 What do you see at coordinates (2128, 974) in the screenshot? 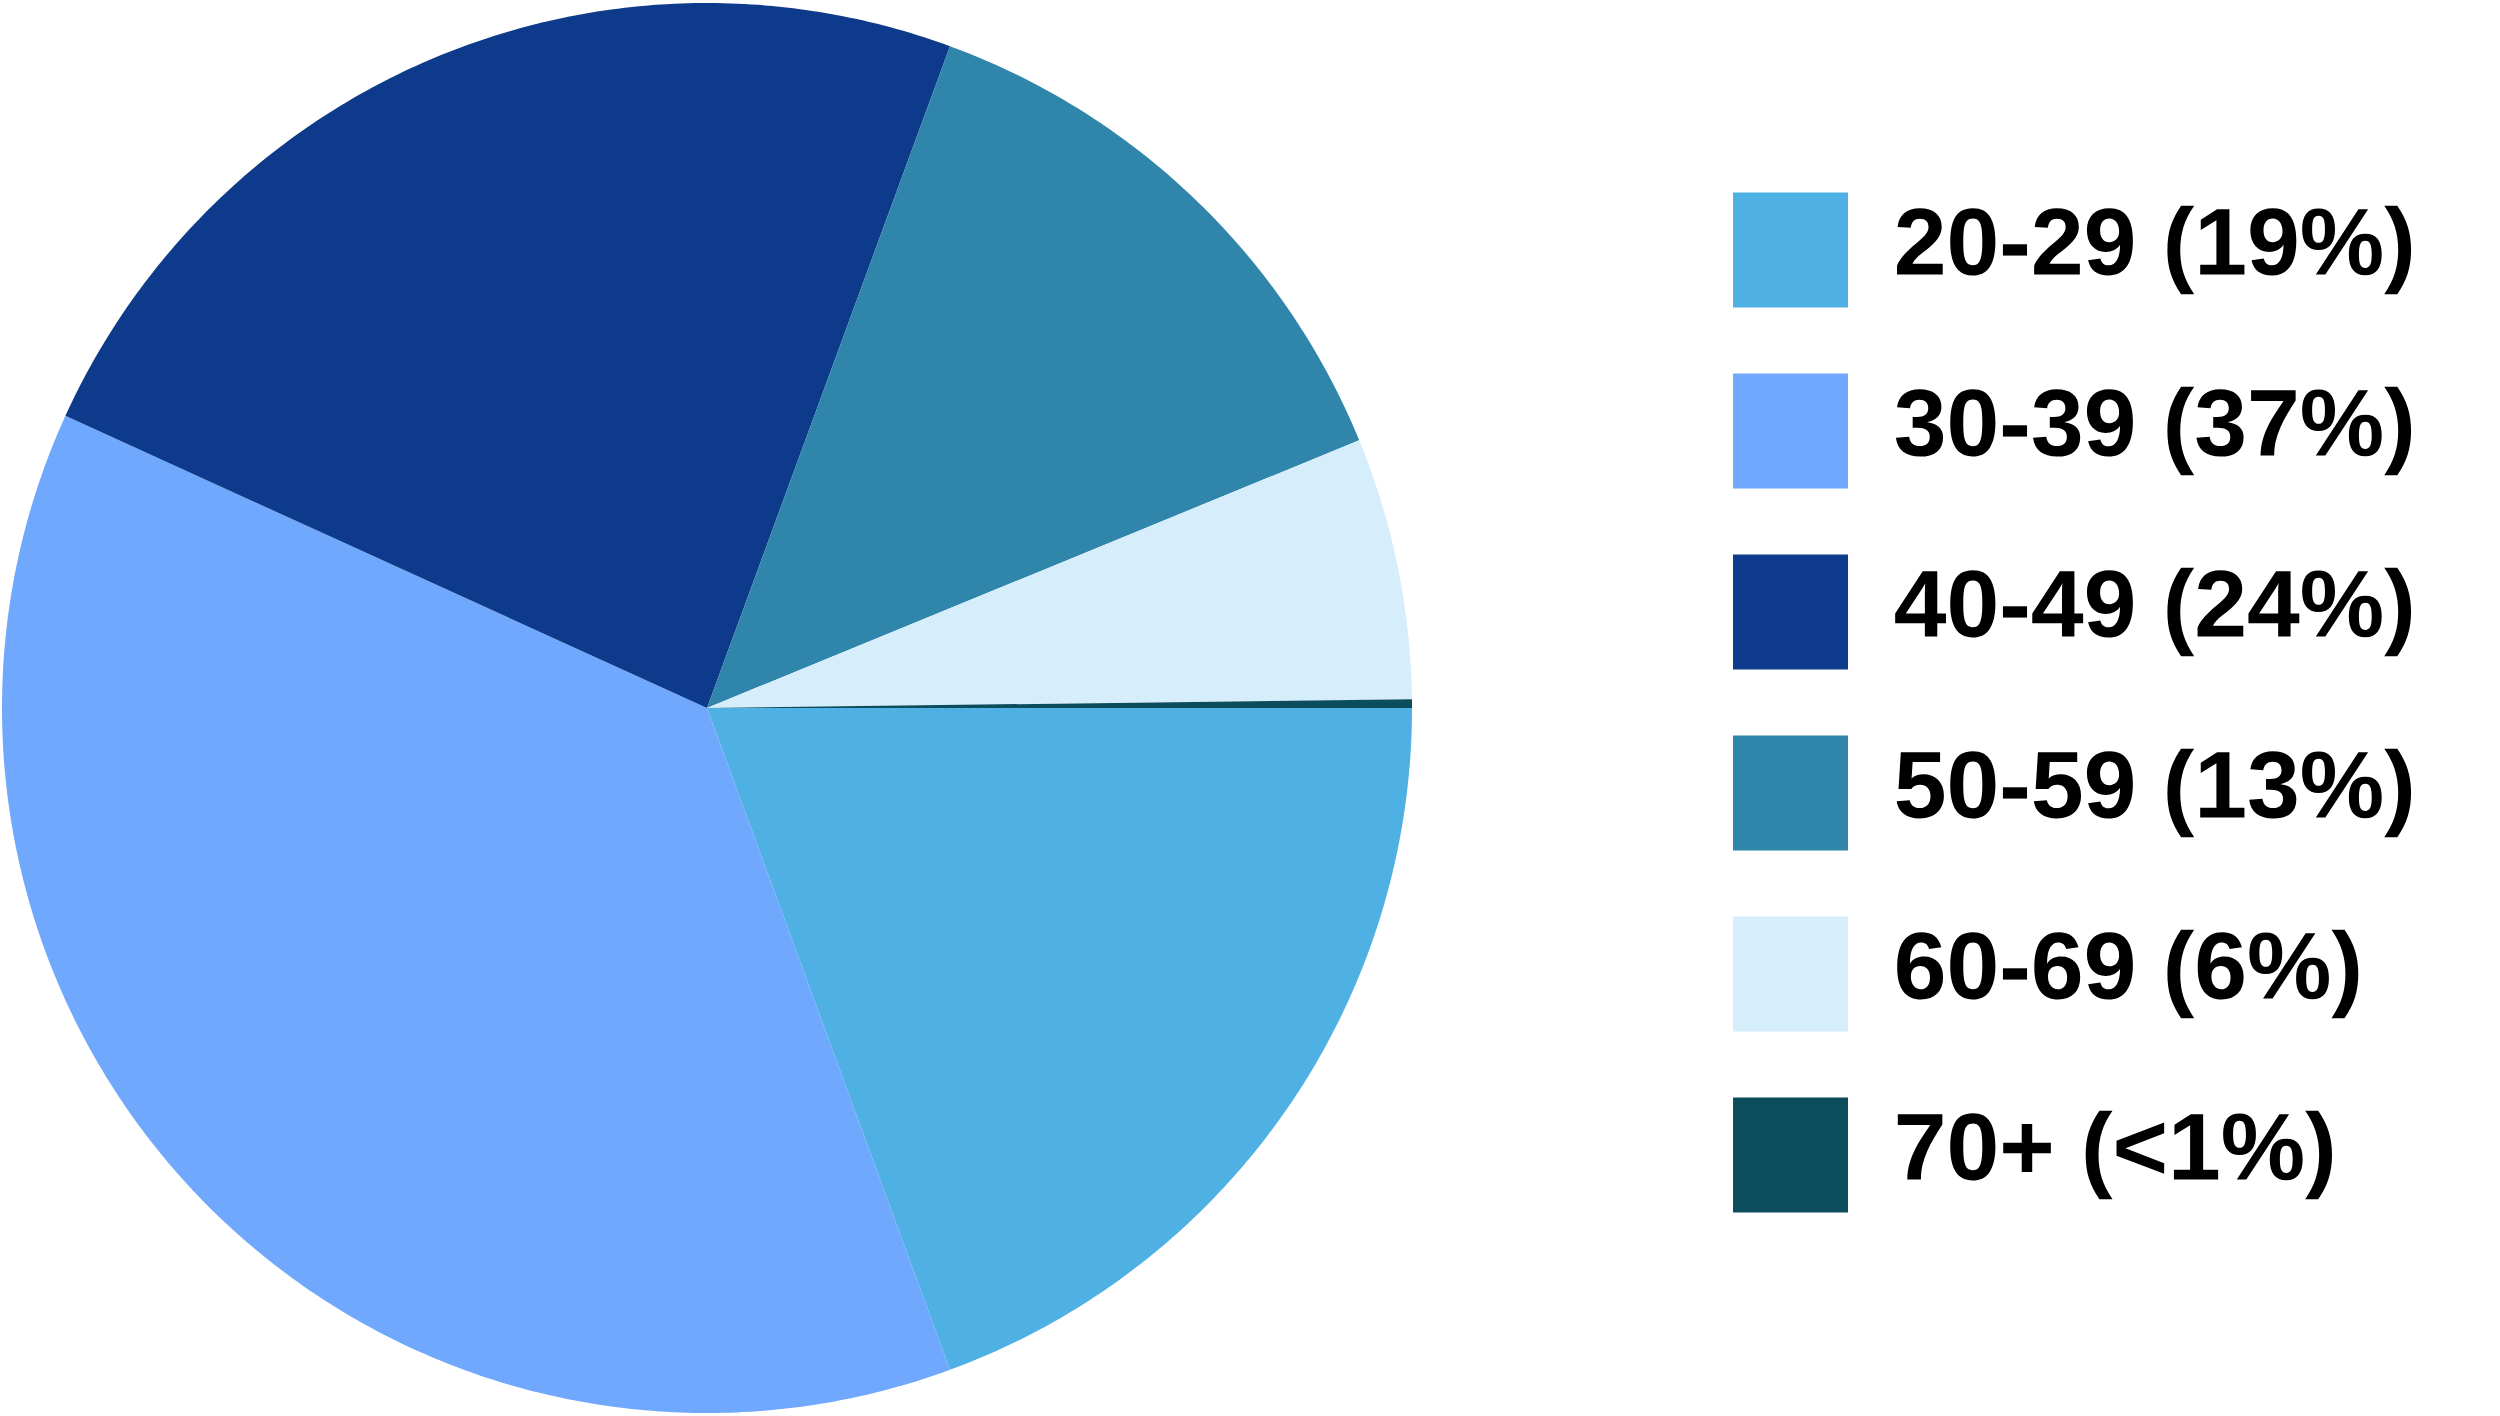
I see `legend-label: 60-69 (6%)` at bounding box center [2128, 974].